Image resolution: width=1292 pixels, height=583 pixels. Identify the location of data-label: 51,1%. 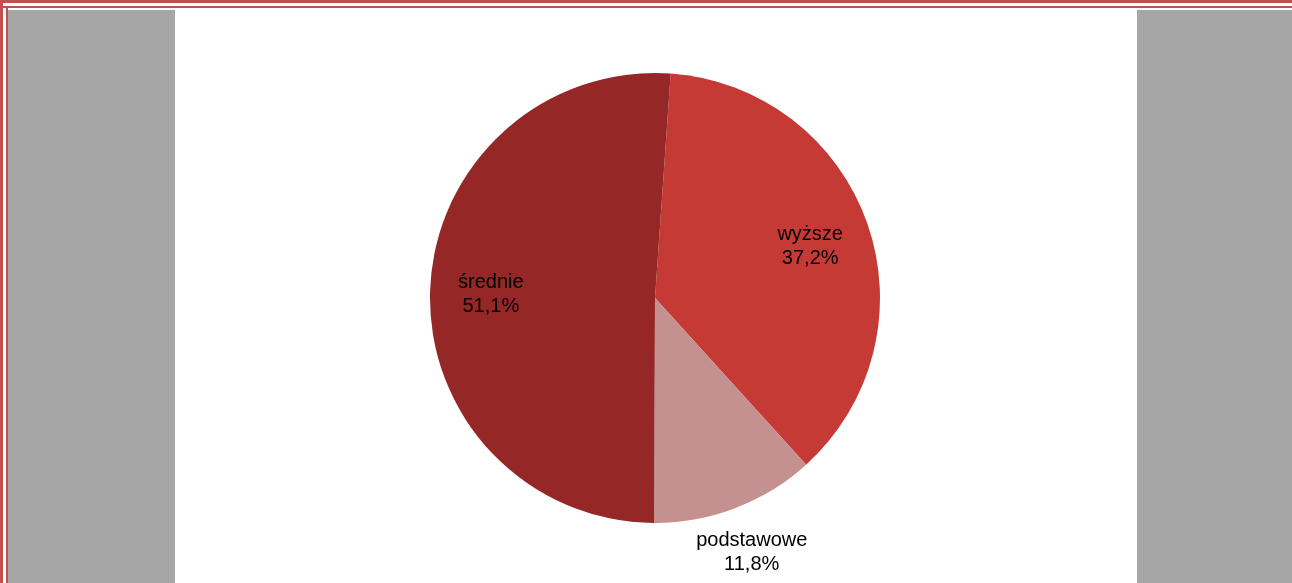
(491, 304).